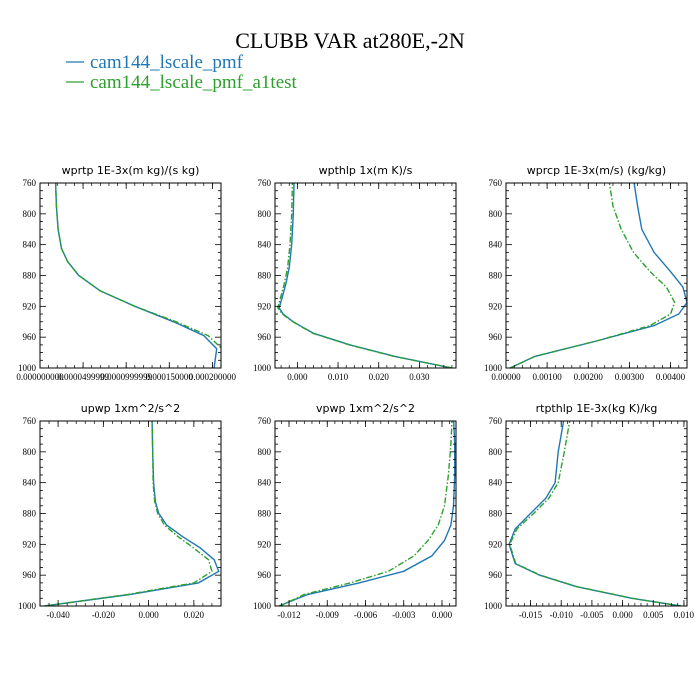 The image size is (700, 700). Describe the element at coordinates (83, 377) in the screenshot. I see `x-tick-label: 0.0000499999` at that location.